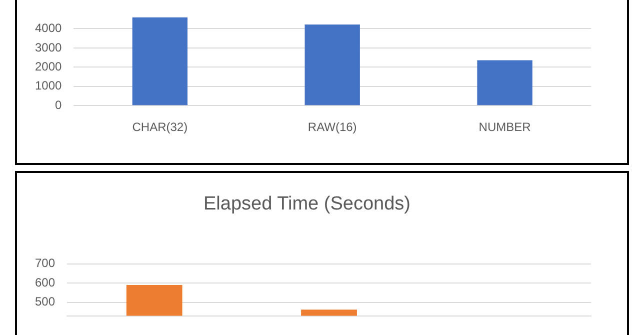 The image size is (640, 335). I want to click on y-tick-label: 2000, so click(48, 66).